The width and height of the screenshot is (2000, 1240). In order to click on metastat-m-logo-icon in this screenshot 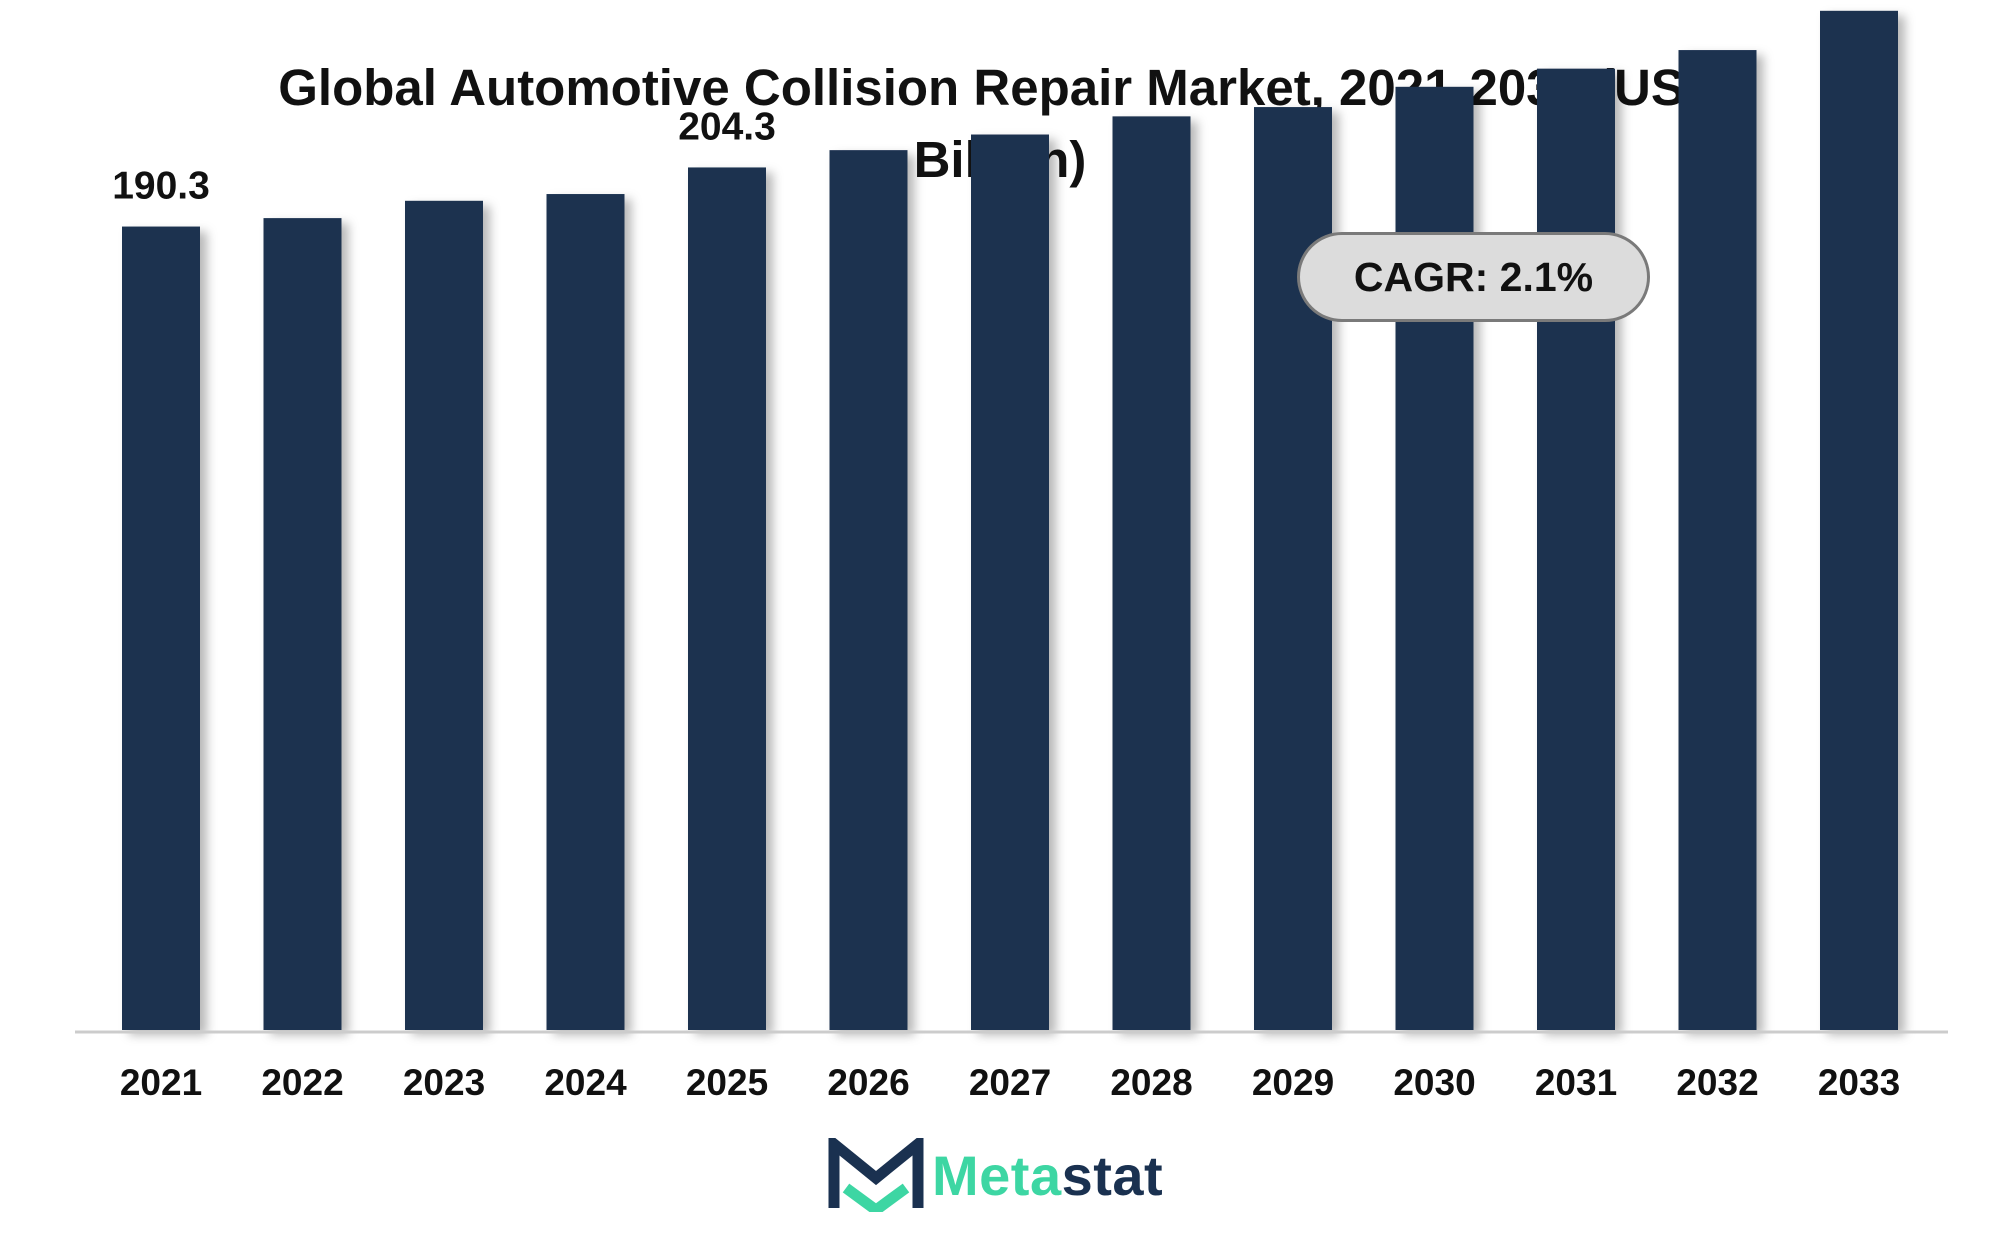, I will do `click(876, 1175)`.